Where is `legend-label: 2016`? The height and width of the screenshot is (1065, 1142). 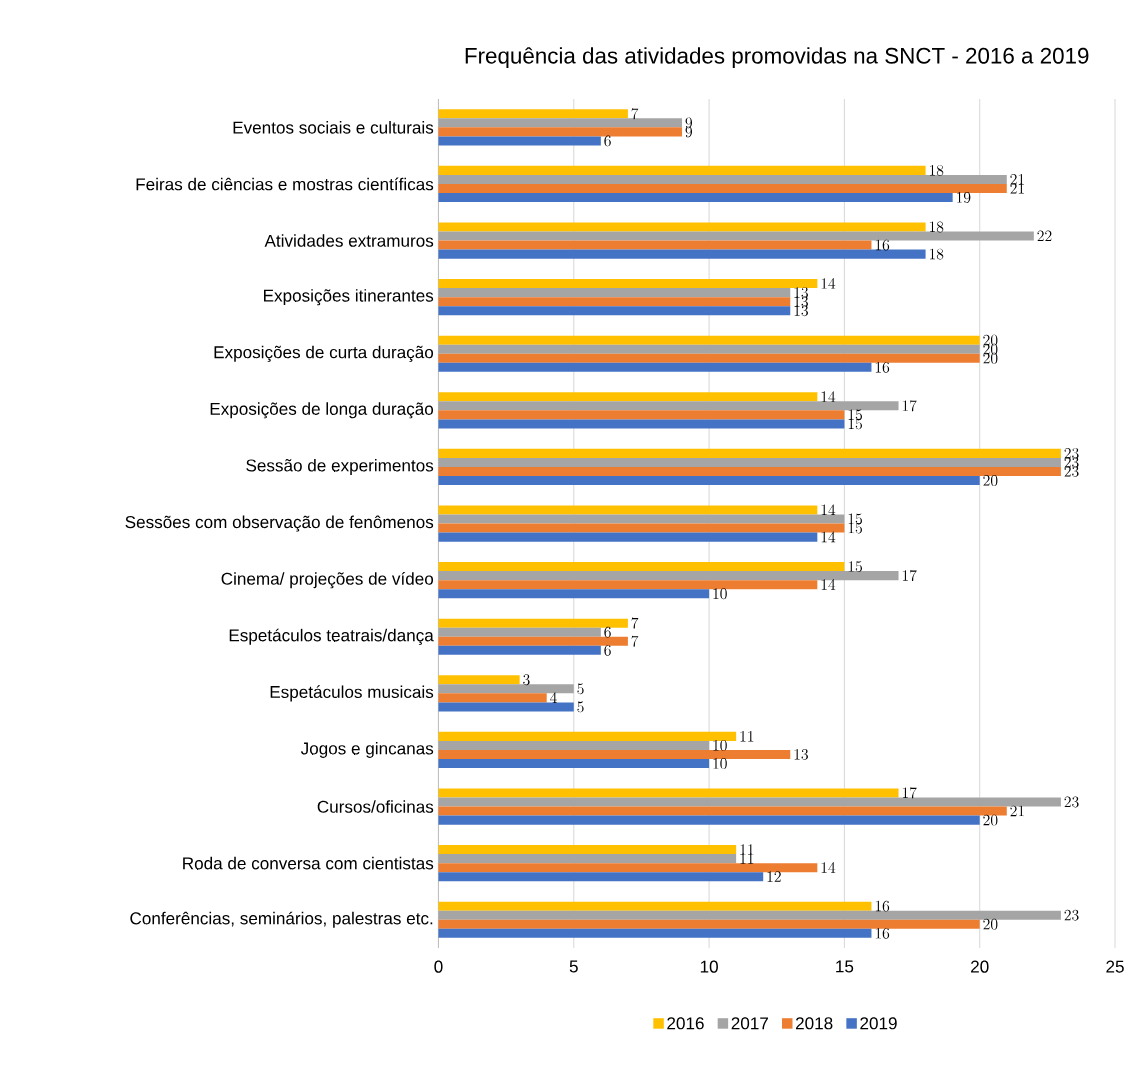
legend-label: 2016 is located at coordinates (685, 1023).